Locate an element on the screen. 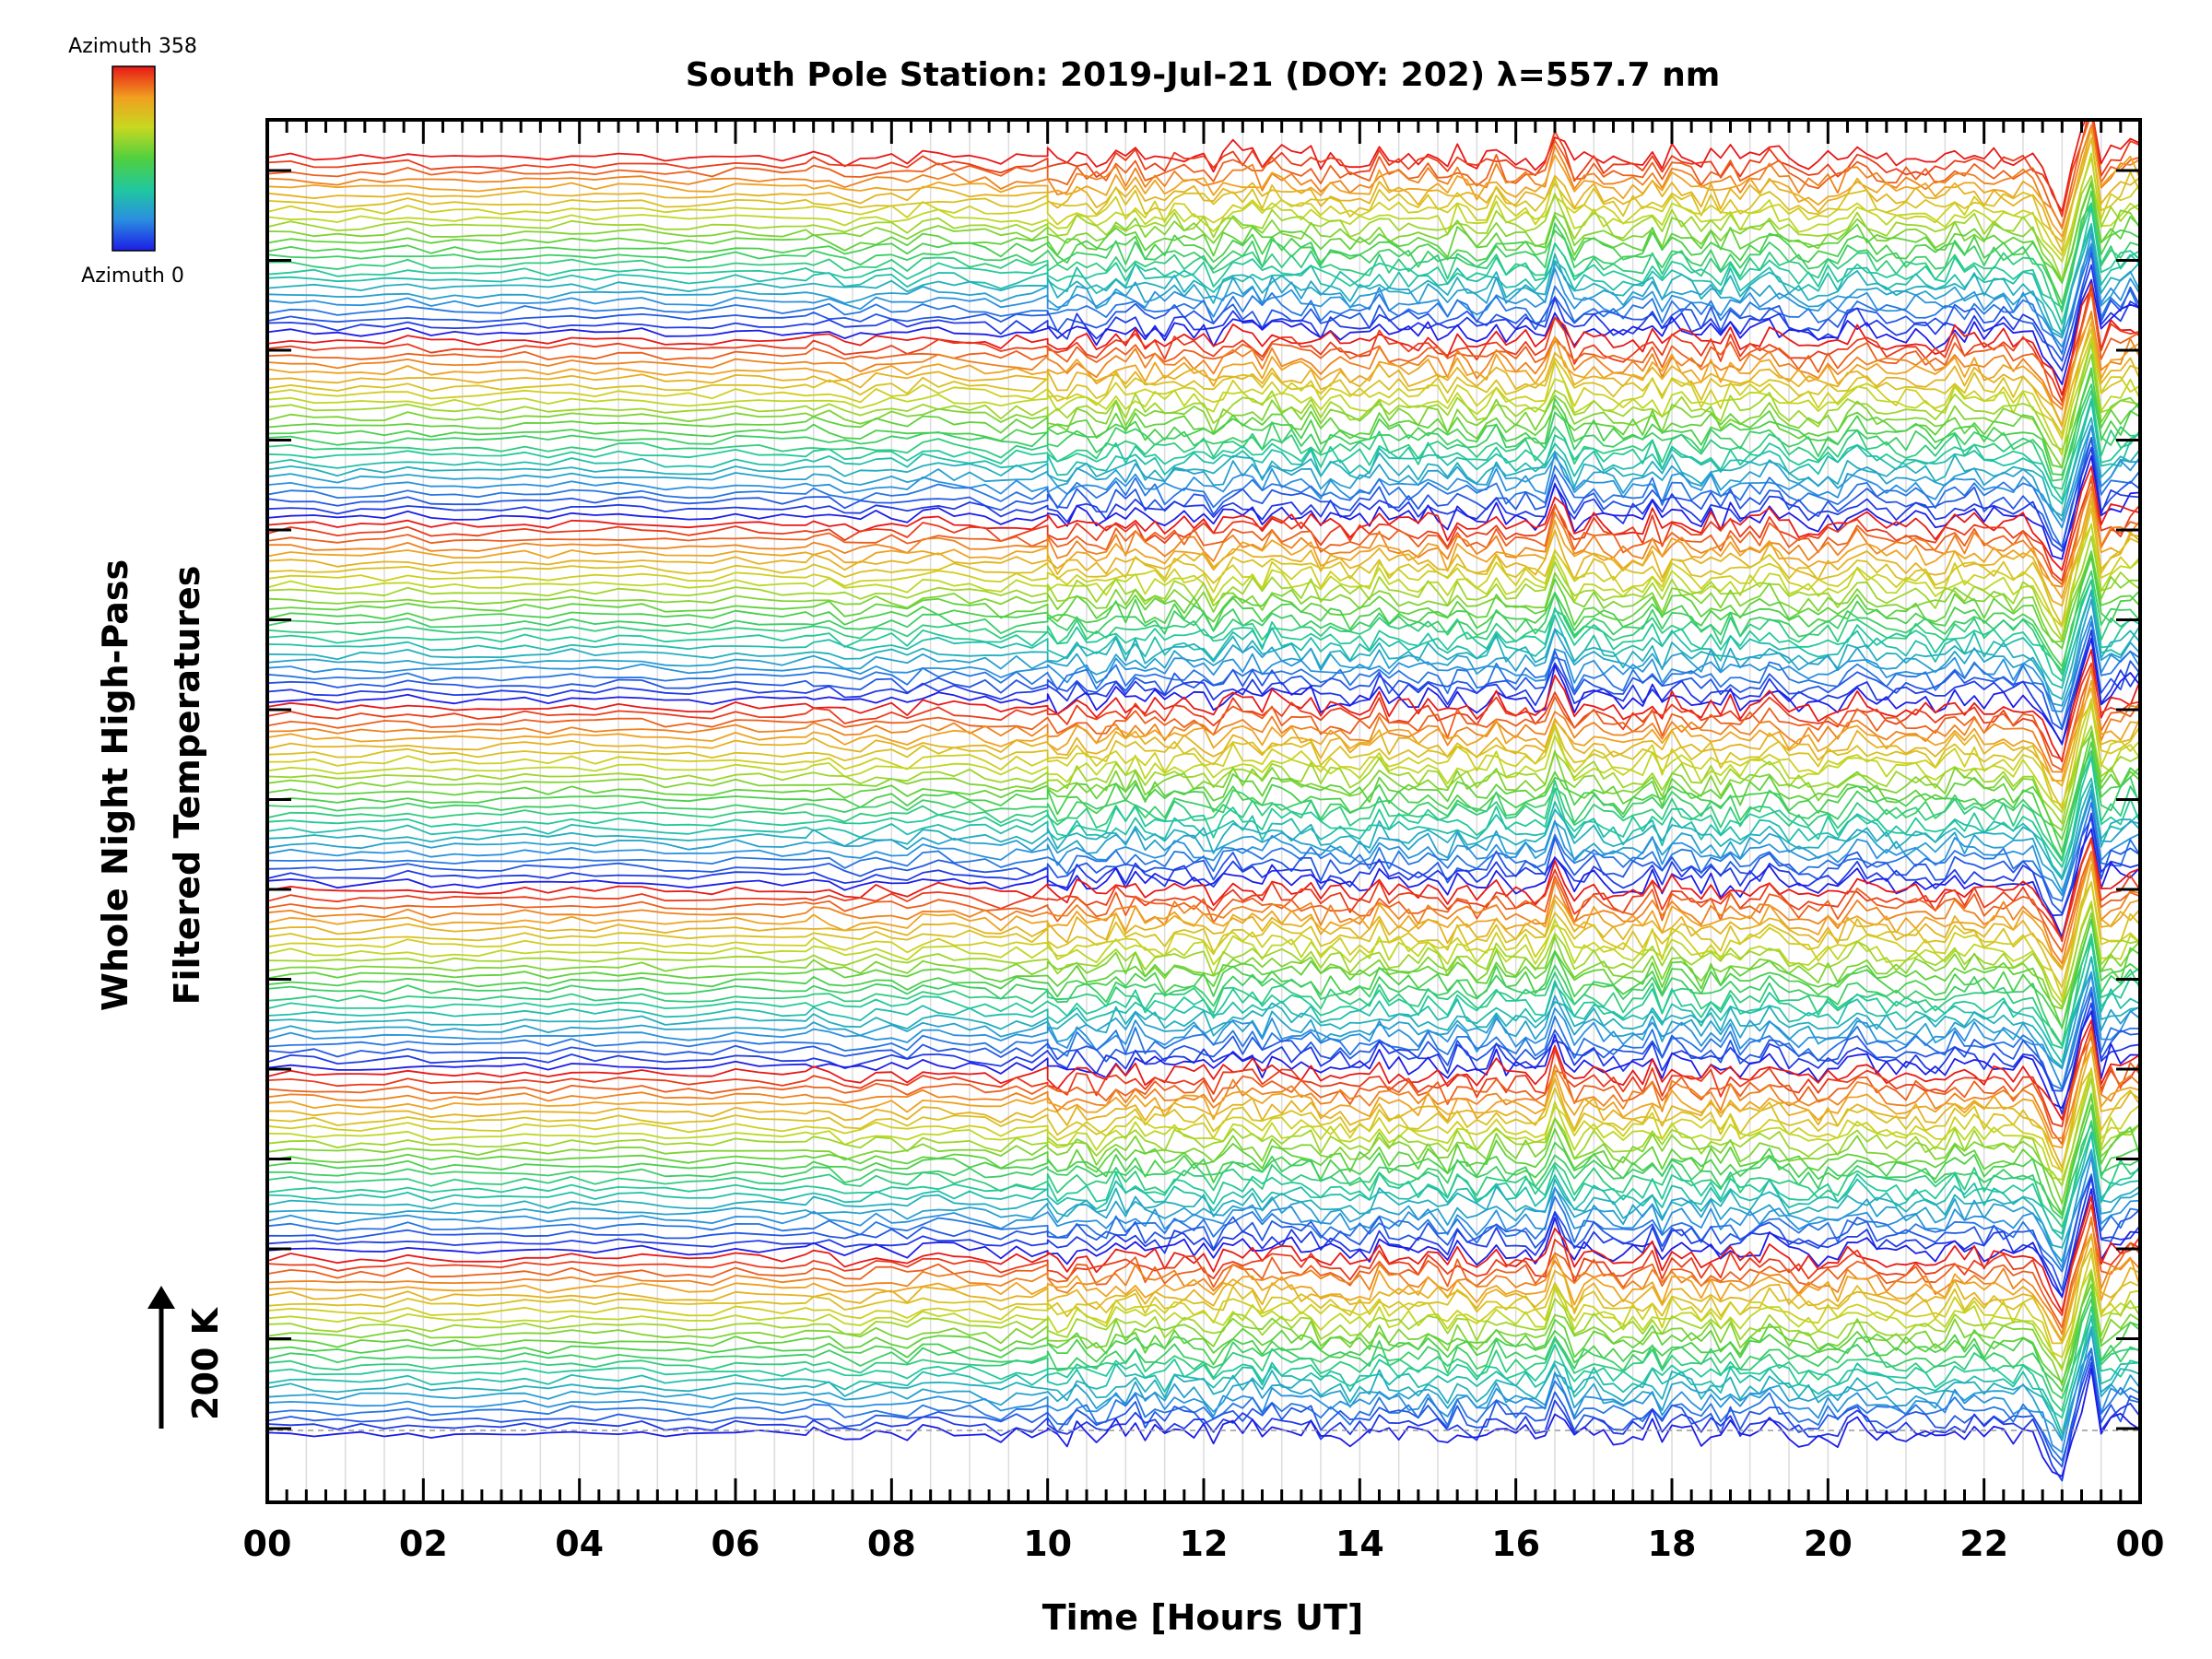  colorbar-legend: Azimuth 358 Azimuth 0 is located at coordinates (132, 161).